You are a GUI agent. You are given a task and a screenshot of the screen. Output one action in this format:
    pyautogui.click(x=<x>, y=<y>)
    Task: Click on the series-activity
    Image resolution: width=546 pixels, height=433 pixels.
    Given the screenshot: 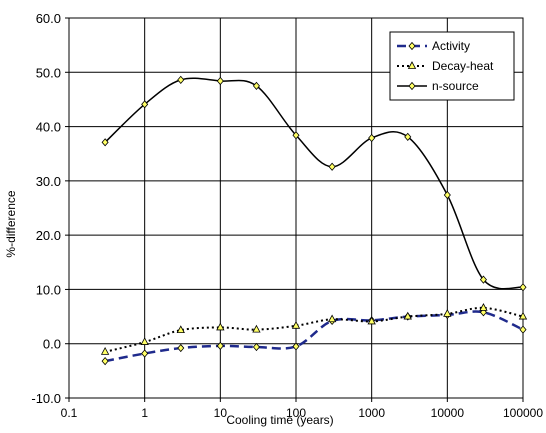 What is the action you would take?
    pyautogui.click(x=314, y=337)
    